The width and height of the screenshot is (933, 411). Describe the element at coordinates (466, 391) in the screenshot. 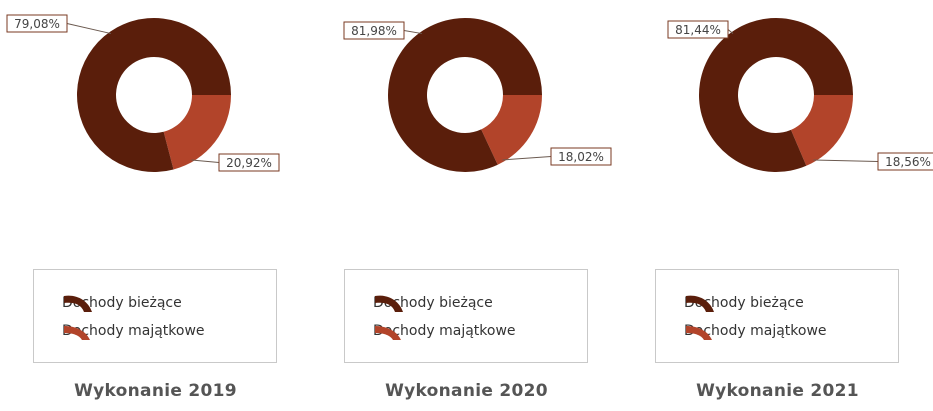

I see `chart-caption-2020: Wykonanie 2020` at that location.